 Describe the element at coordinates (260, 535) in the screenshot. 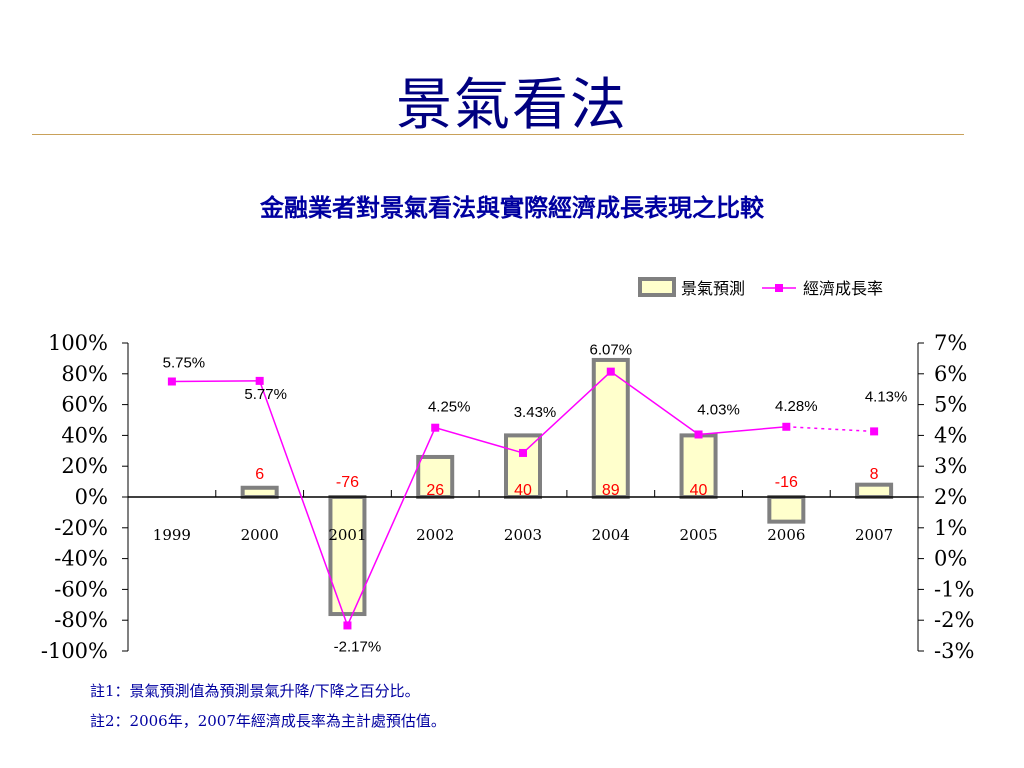

I see `x-tick-label: 2000` at that location.